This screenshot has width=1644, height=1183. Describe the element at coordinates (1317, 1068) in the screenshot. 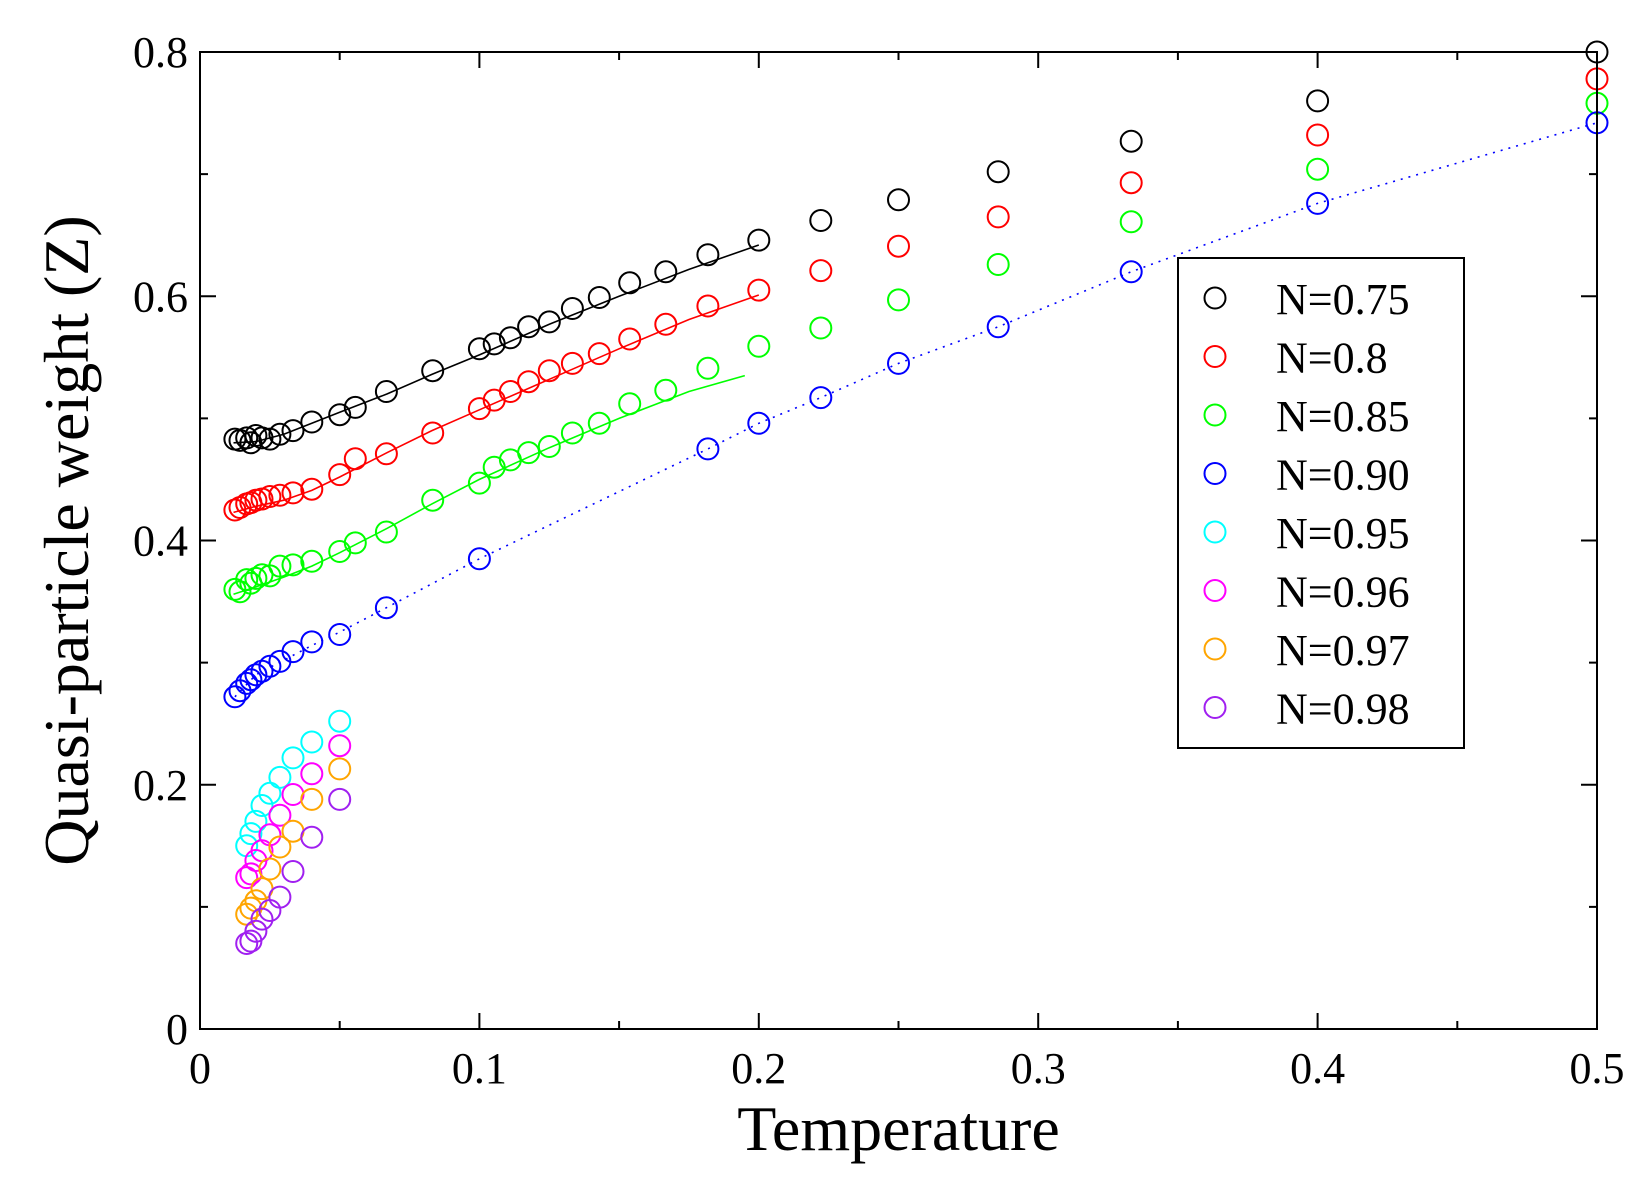

I see `x-tick-label: 0.4` at that location.